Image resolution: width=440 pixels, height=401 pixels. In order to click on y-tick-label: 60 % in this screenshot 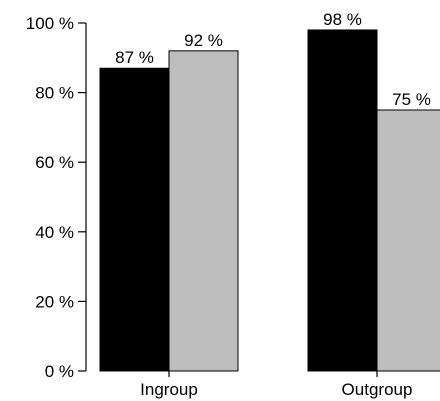, I will do `click(54, 162)`.